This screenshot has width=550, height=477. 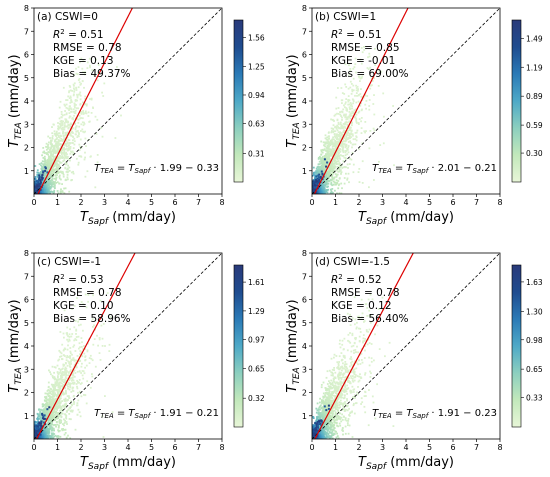 What do you see at coordinates (26, 171) in the screenshot?
I see `y-tick-label: 1` at bounding box center [26, 171].